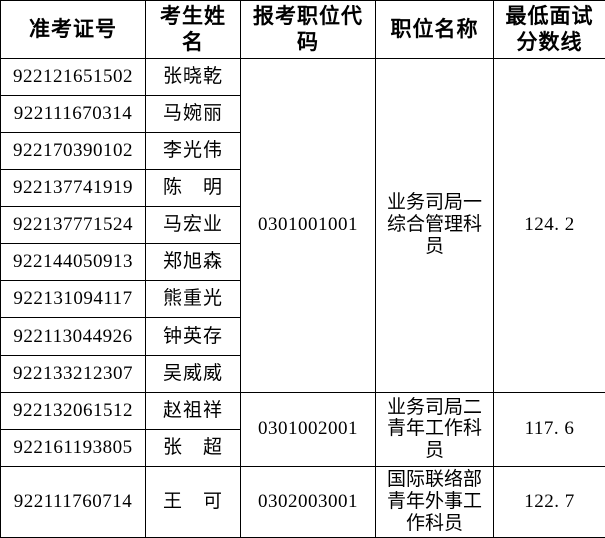 This screenshot has width=605, height=538. Describe the element at coordinates (302, 336) in the screenshot. I see `table-row: 922113044926 钟英存` at that location.